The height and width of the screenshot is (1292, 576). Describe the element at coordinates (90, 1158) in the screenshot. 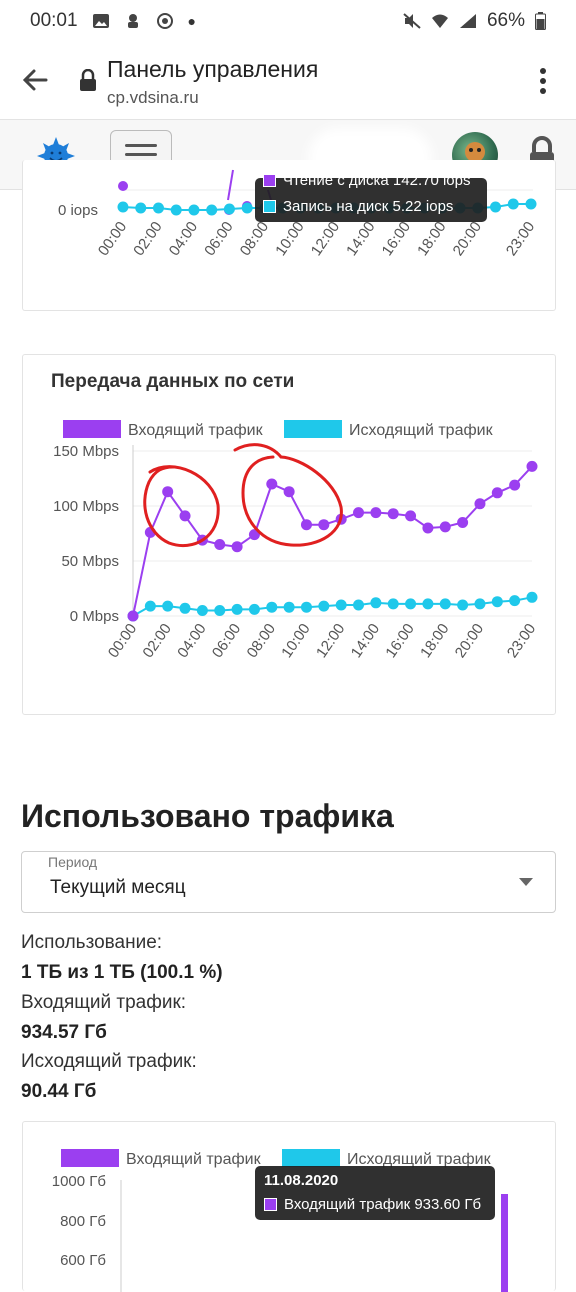

I see `monthly-legend-in-swatch` at that location.